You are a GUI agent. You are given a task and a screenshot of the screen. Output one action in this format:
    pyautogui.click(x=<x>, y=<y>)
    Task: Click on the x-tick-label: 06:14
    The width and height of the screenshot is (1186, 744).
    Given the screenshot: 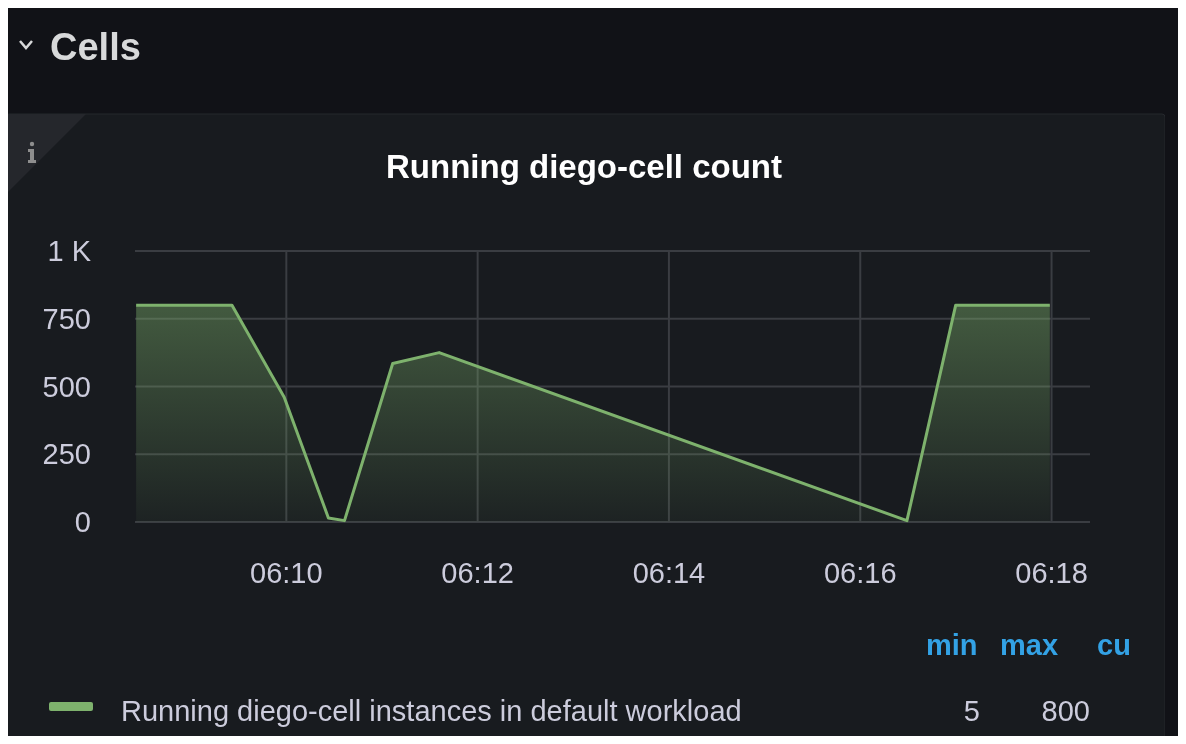 What is the action you would take?
    pyautogui.click(x=669, y=573)
    